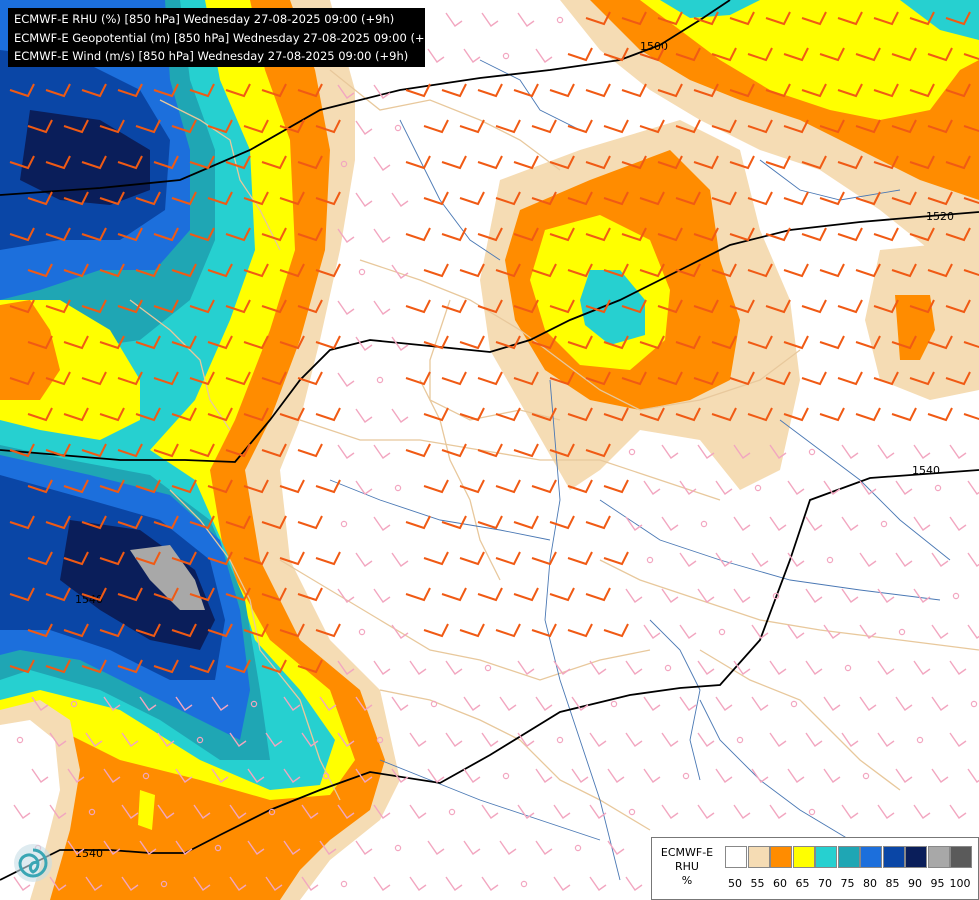 This screenshot has height=900, width=979. I want to click on contour-label-1540-east: 1540, so click(926, 470).